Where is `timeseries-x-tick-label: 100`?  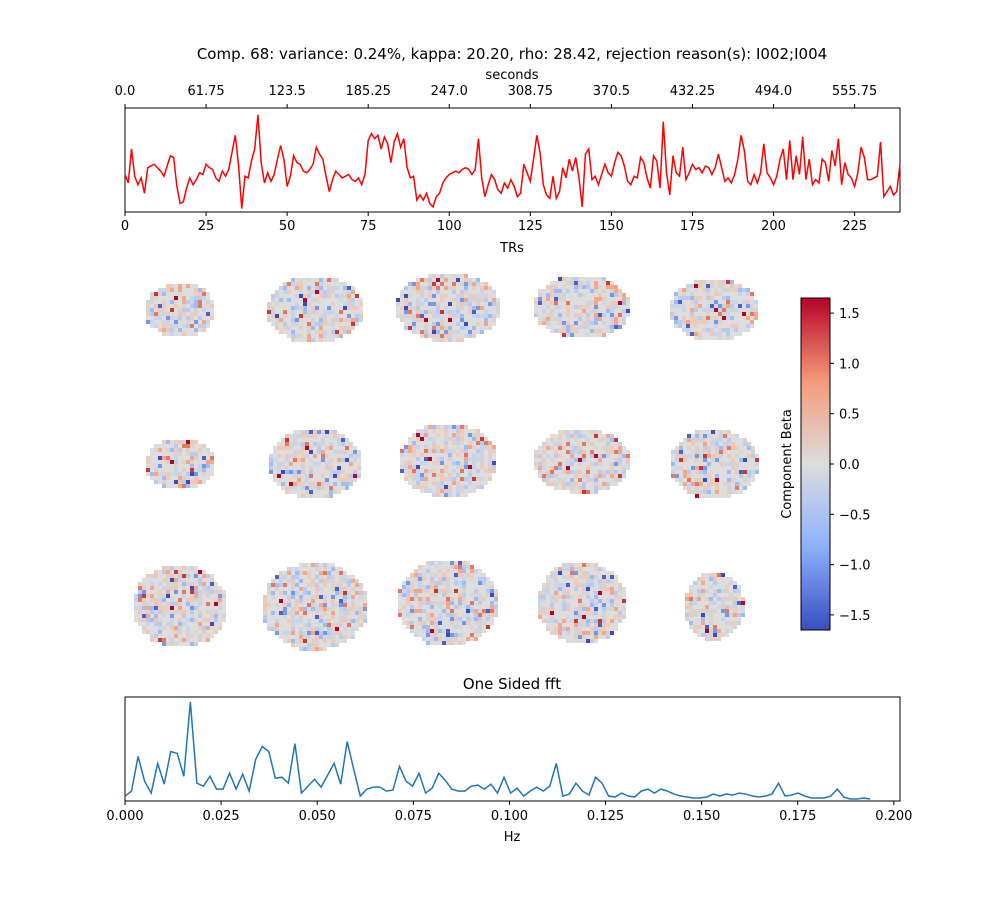 timeseries-x-tick-label: 100 is located at coordinates (449, 226).